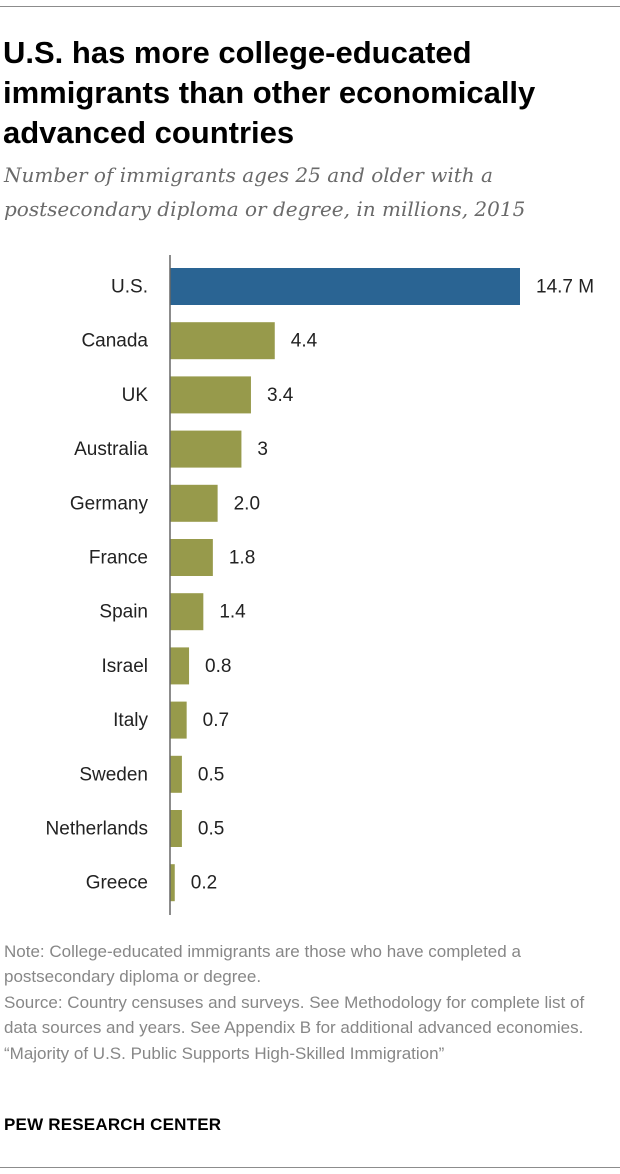 This screenshot has width=620, height=1174. What do you see at coordinates (216, 720) in the screenshot?
I see `value-label-italy: 0.7` at bounding box center [216, 720].